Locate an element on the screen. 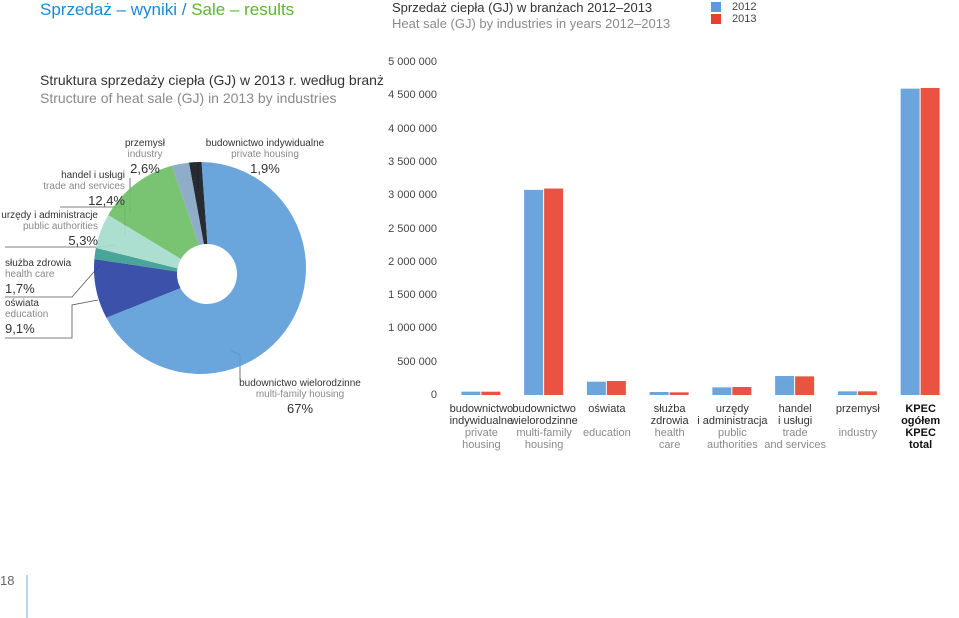  legend-label: 2013 is located at coordinates (744, 19).